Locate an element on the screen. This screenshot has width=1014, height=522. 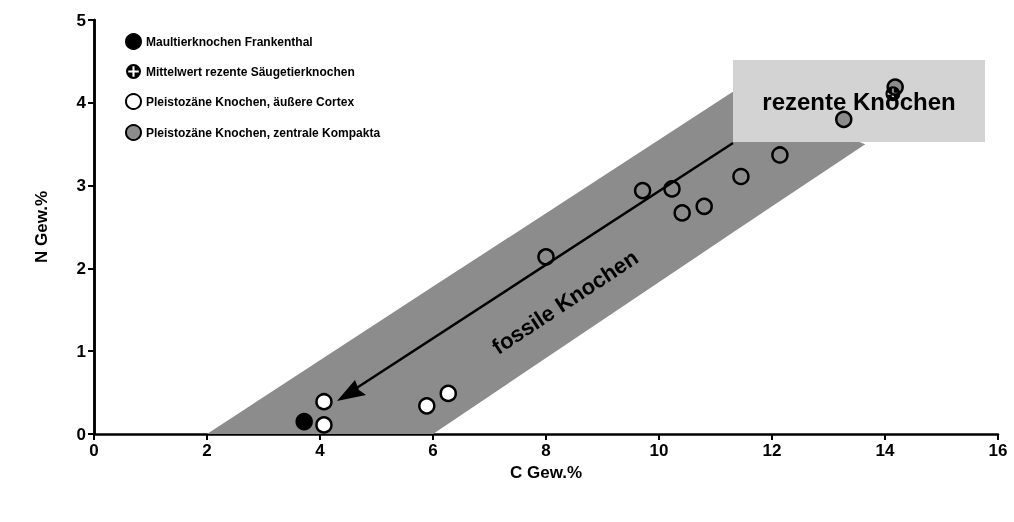
x-tick-label: 14 is located at coordinates (885, 450).